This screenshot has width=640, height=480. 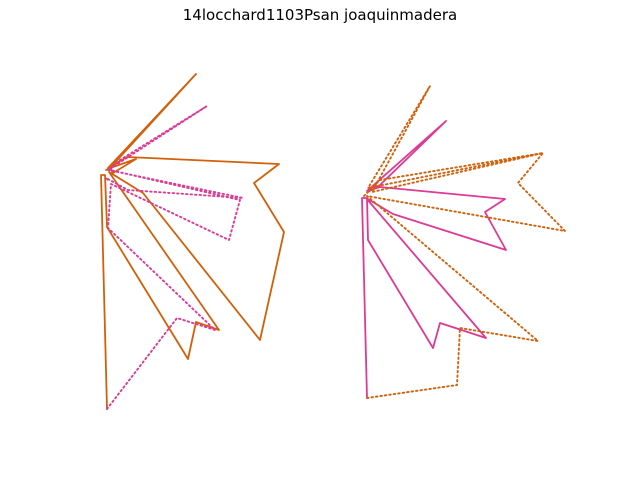 I want to click on right-solid-outline, so click(x=434, y=259).